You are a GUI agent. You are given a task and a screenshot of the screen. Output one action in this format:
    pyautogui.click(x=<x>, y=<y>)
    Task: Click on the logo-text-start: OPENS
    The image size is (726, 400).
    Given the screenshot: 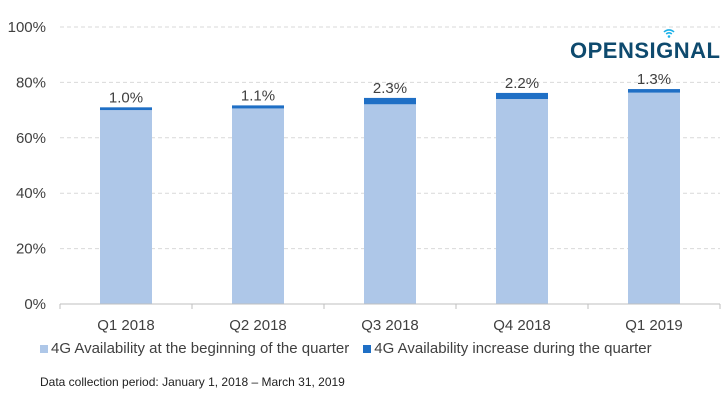 What is the action you would take?
    pyautogui.click(x=610, y=50)
    